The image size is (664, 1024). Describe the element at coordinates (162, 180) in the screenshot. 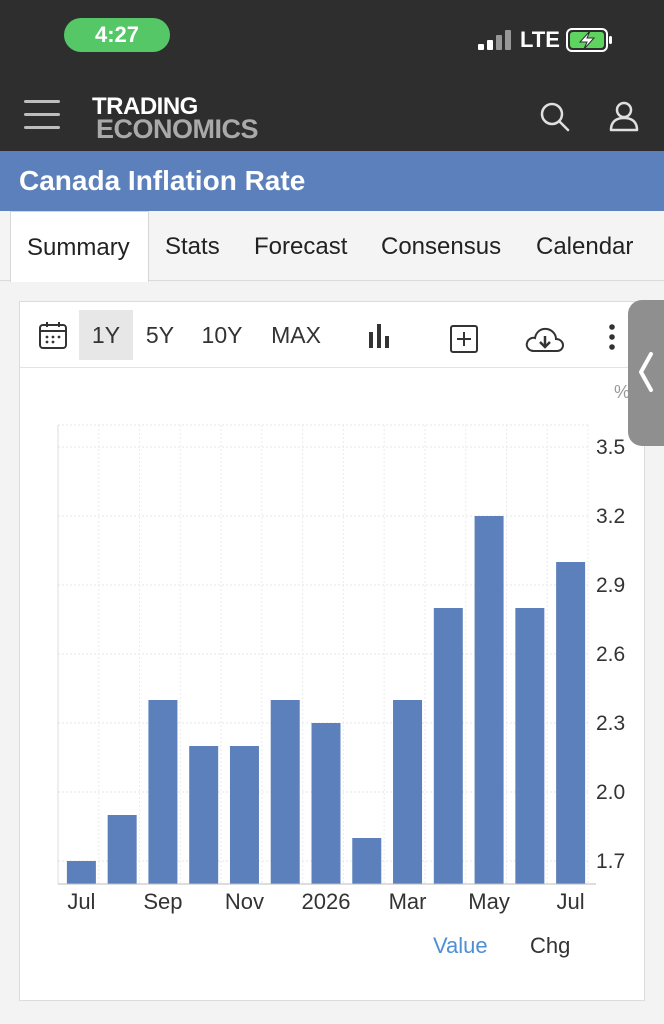

I see `page-title: Canada Inflation Rate` at that location.